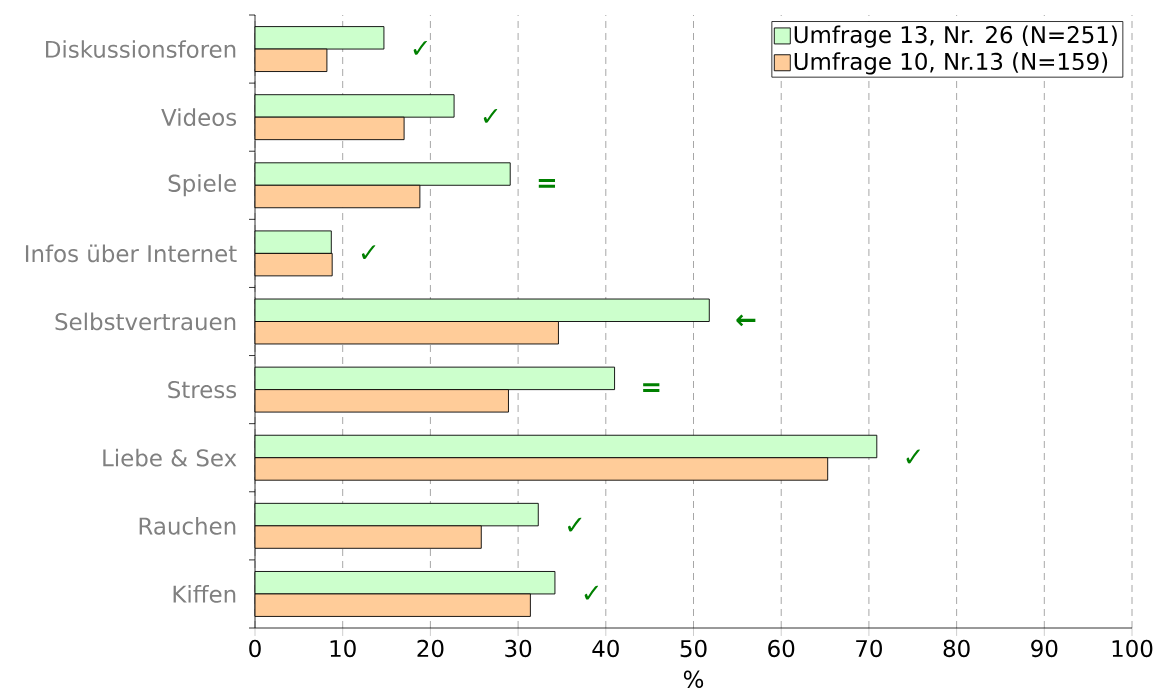  I want to click on x-axis-title: %, so click(693, 679).